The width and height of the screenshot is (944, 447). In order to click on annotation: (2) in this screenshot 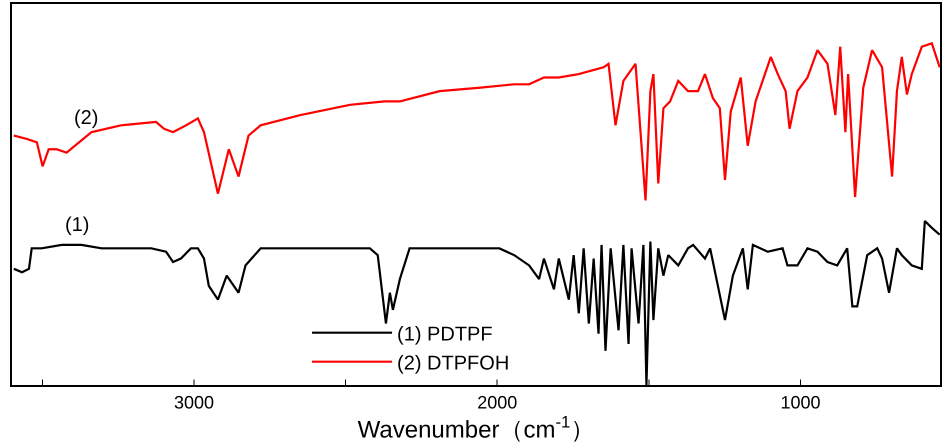, I will do `click(86, 118)`.